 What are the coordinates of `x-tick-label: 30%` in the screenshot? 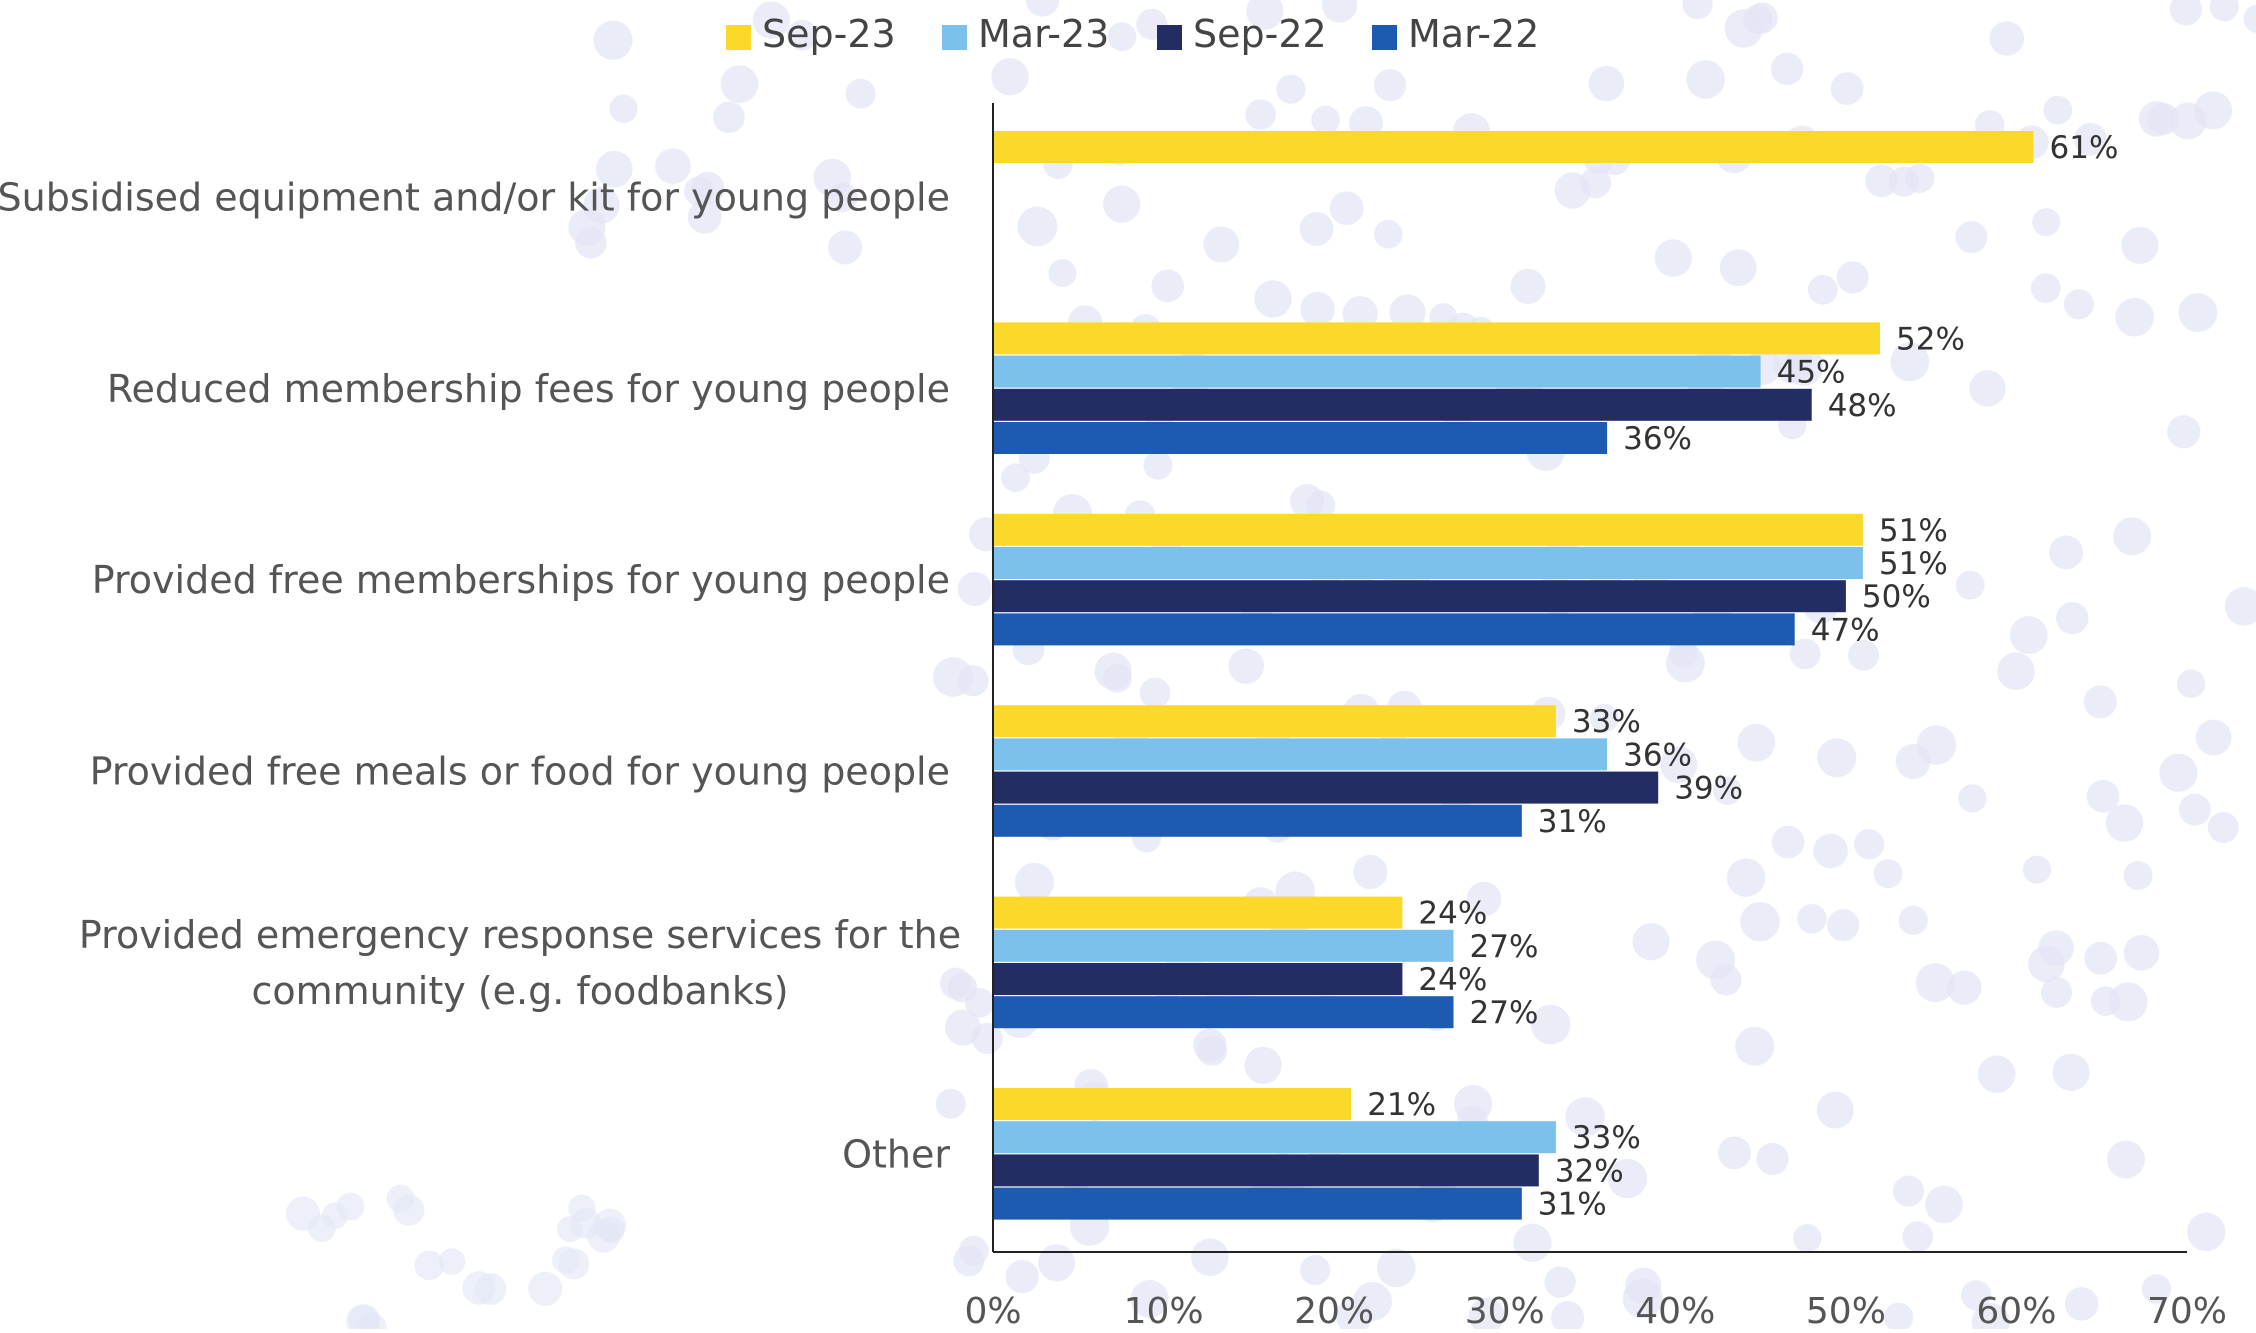 It's located at (1505, 1310).